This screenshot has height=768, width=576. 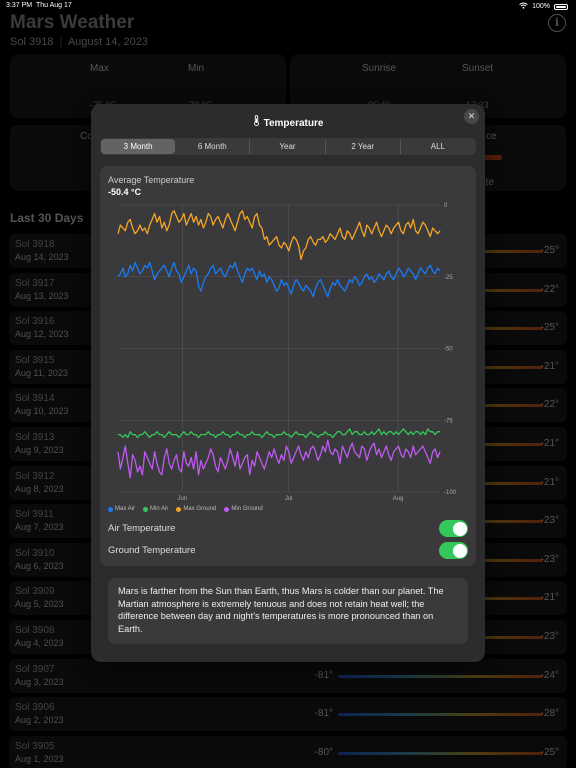 I want to click on y-tick-label: -75, so click(x=448, y=421).